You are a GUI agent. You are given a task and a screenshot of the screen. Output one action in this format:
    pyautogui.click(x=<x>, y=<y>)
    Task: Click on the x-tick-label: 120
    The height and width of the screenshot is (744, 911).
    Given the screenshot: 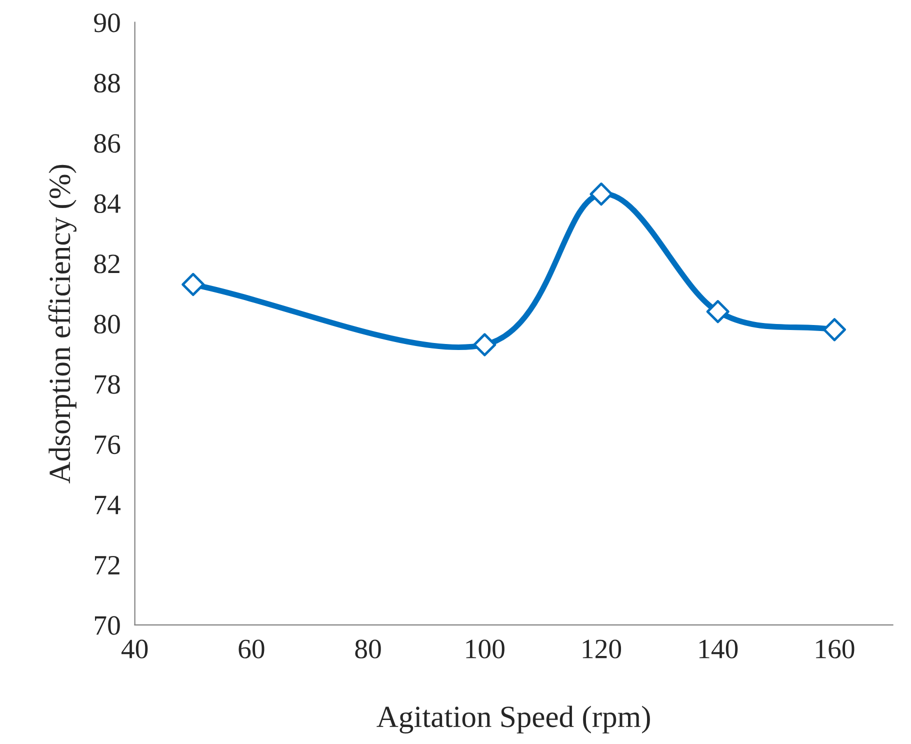 What is the action you would take?
    pyautogui.click(x=602, y=649)
    